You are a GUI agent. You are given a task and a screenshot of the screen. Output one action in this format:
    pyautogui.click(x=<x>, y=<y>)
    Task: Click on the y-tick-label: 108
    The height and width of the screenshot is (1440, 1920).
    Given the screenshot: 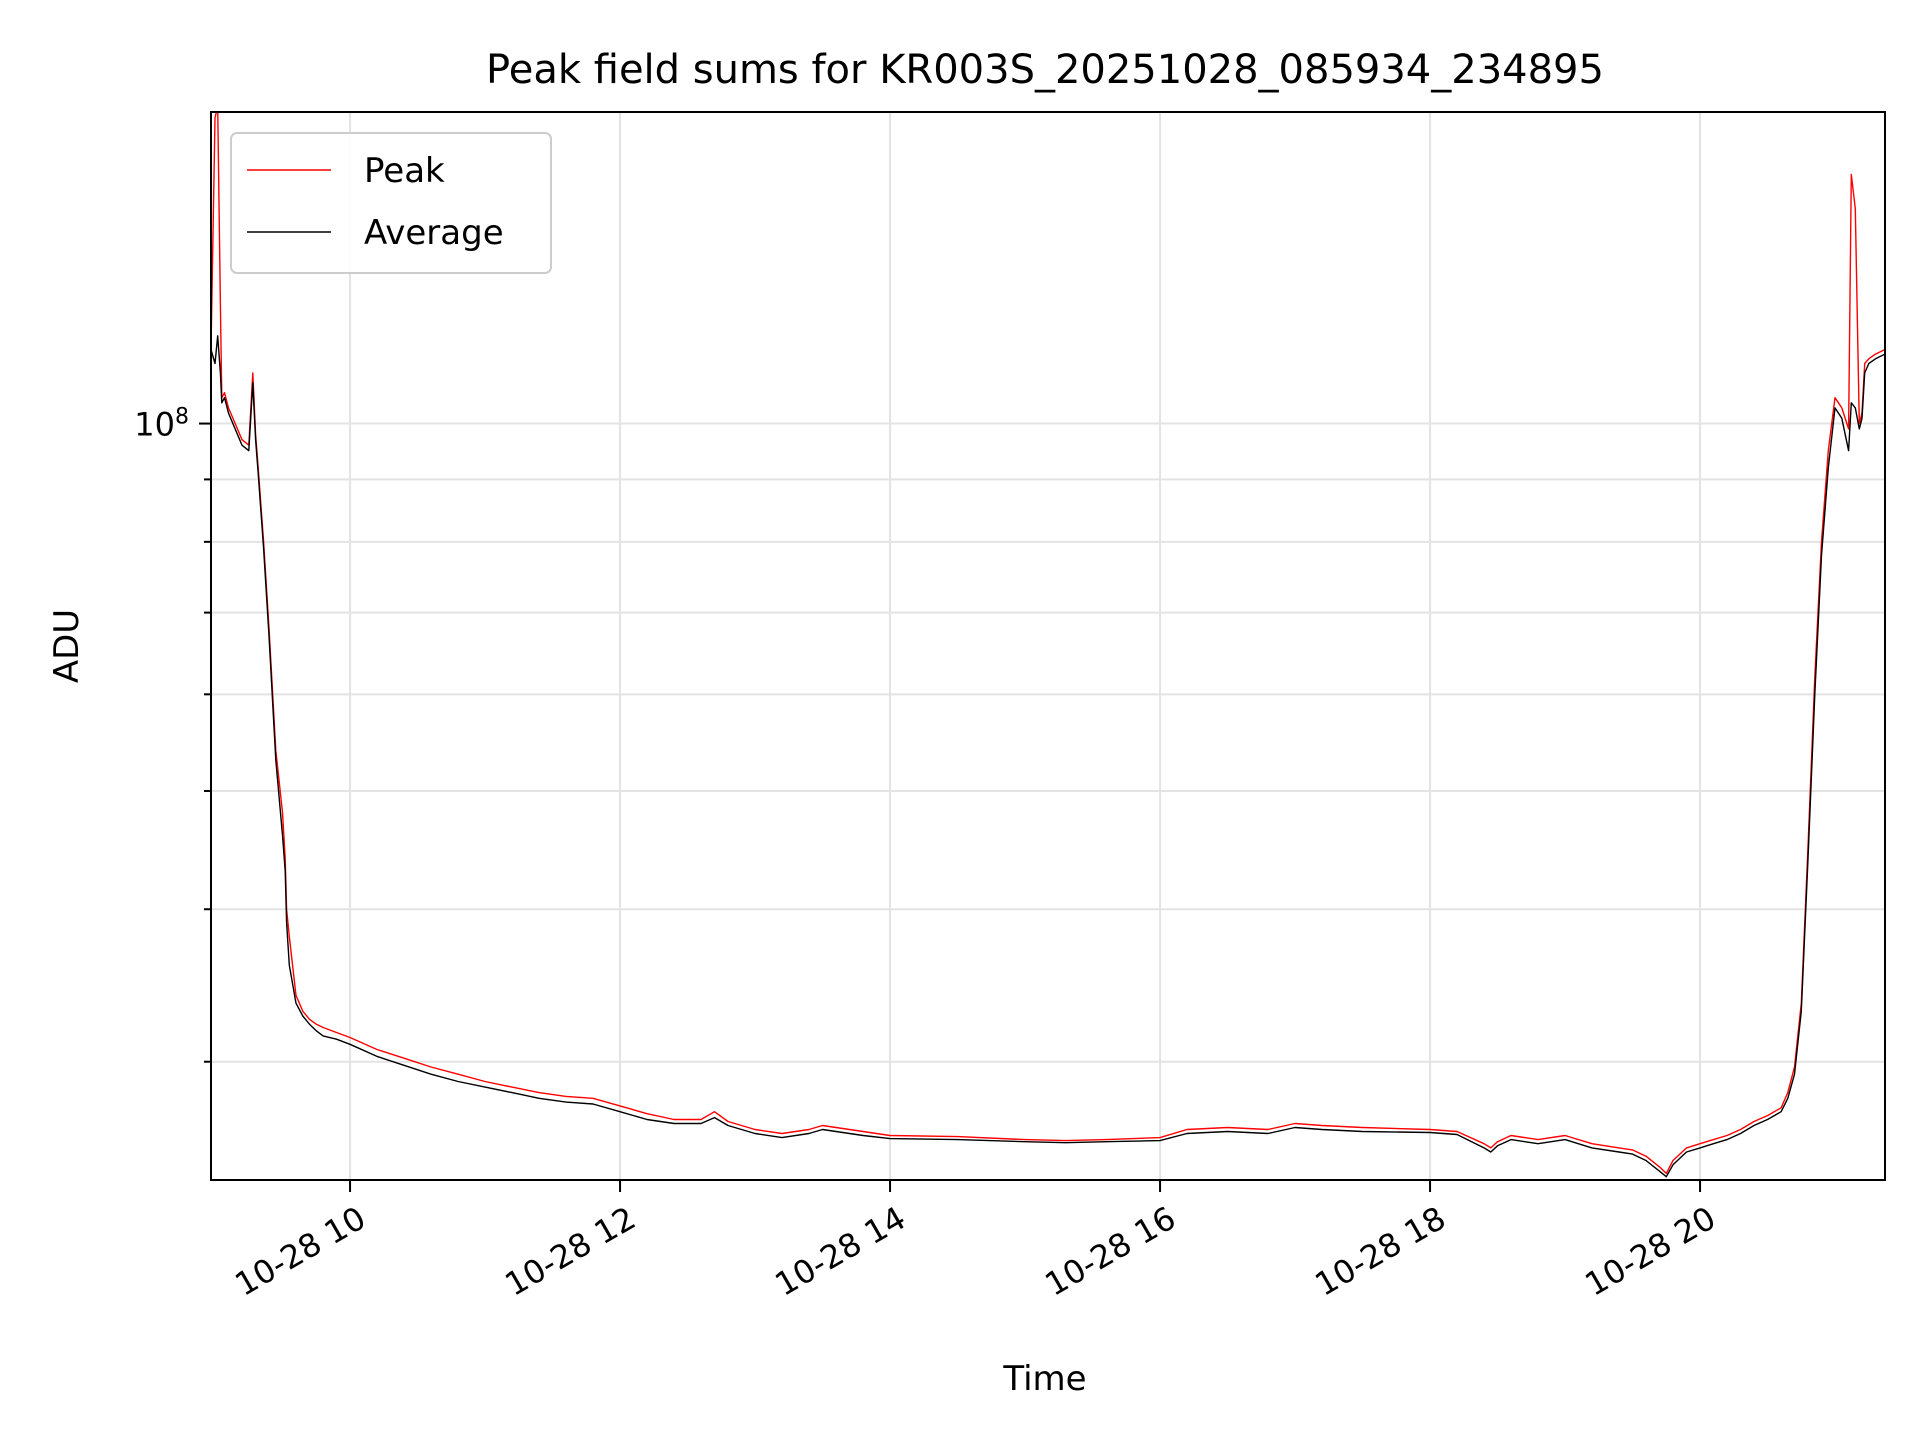 What is the action you would take?
    pyautogui.click(x=161, y=424)
    